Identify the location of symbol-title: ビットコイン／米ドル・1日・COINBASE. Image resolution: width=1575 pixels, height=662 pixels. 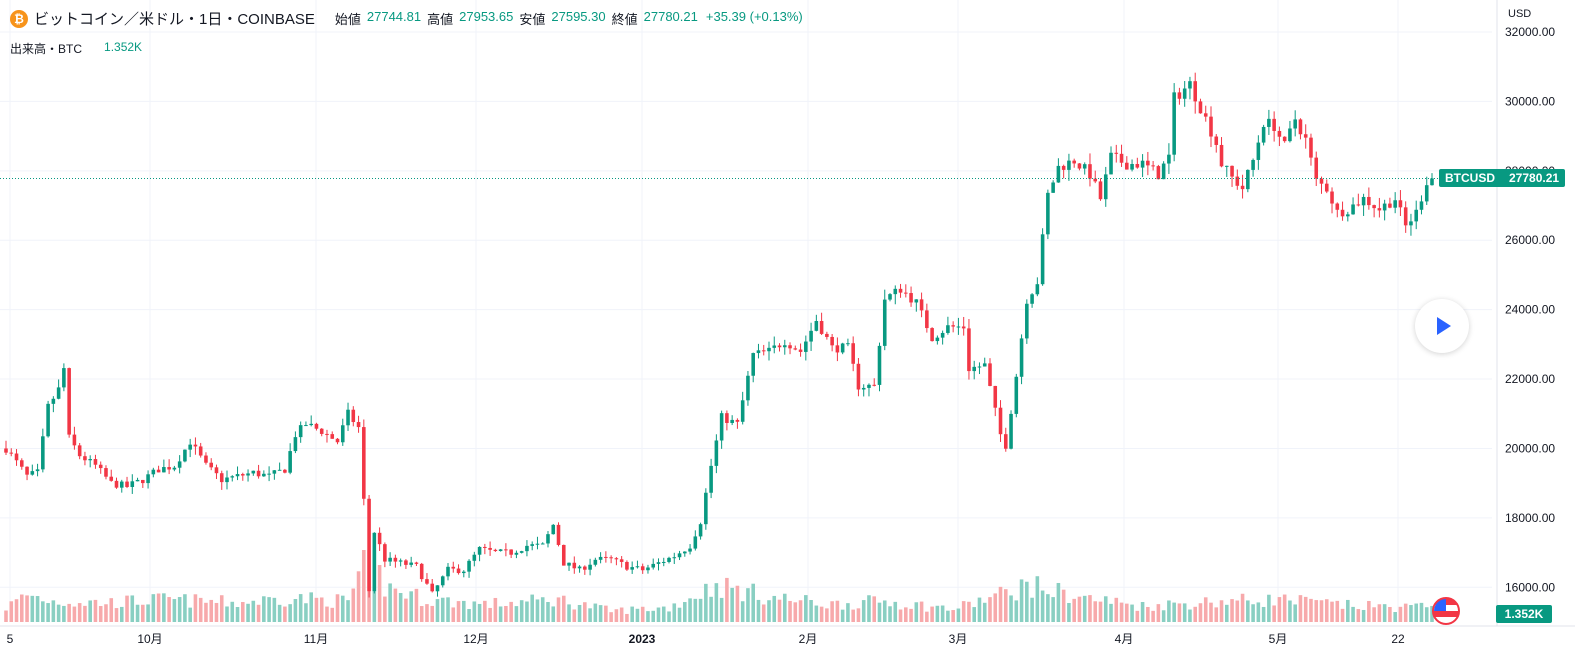
(174, 19).